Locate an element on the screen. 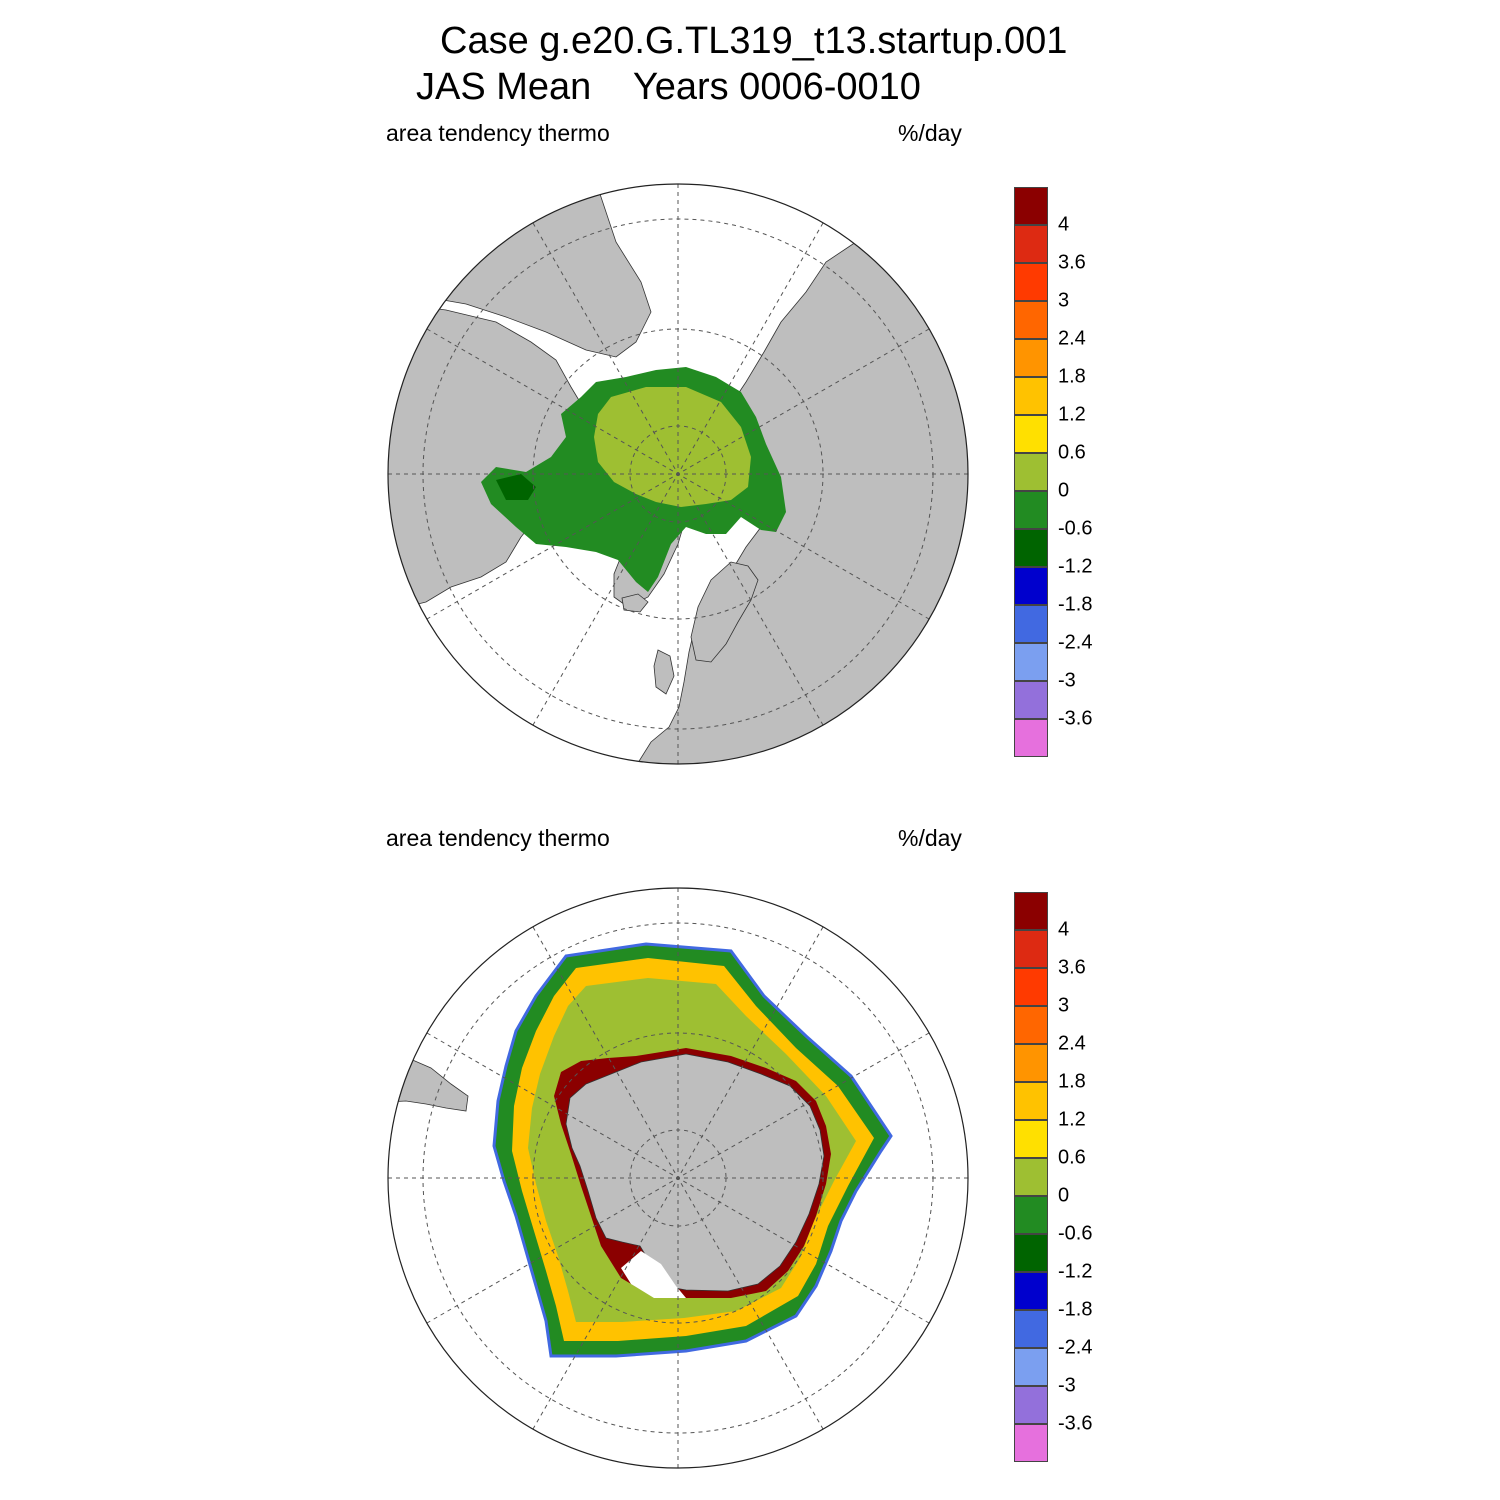 The width and height of the screenshot is (1500, 1500). north-graticule is located at coordinates (678, 474).